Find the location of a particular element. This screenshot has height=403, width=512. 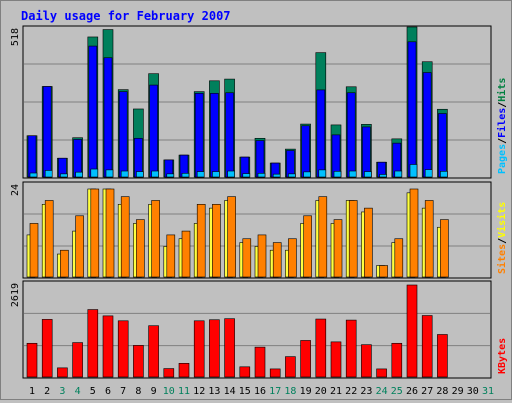

day-label-23: 23 is located at coordinates (366, 391).